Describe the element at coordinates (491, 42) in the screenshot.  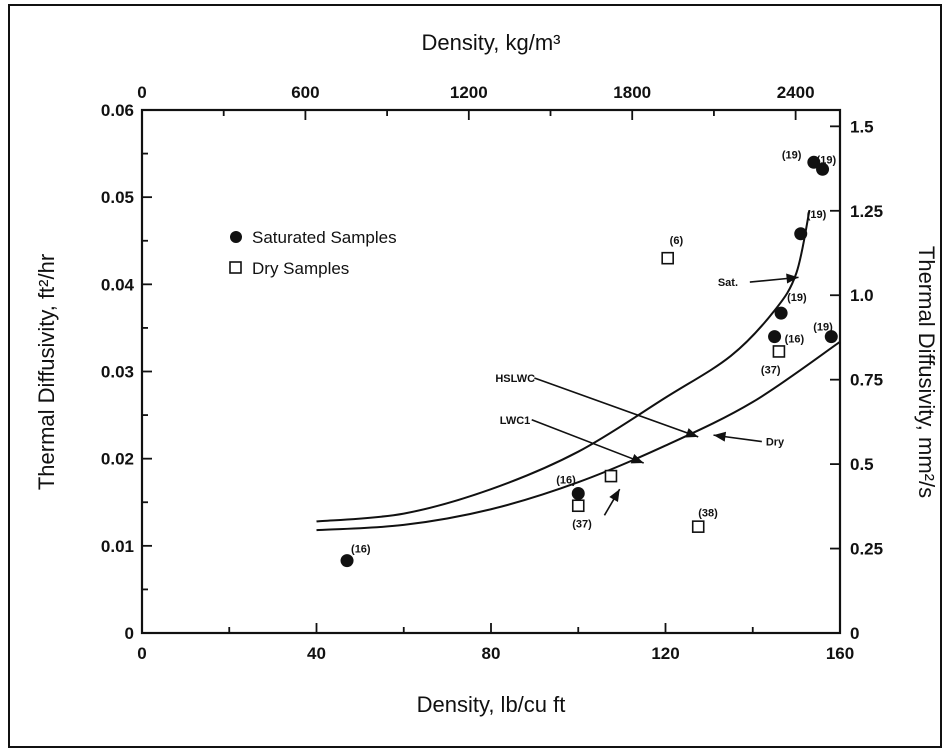
I see `top-axis-title: Density, kg/m³` at that location.